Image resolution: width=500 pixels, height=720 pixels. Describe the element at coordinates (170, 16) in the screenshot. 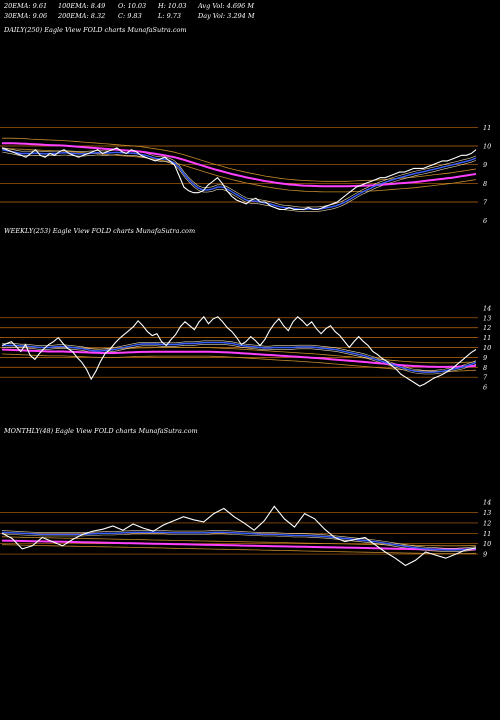

I see `stat-low: L: 9.73` at that location.